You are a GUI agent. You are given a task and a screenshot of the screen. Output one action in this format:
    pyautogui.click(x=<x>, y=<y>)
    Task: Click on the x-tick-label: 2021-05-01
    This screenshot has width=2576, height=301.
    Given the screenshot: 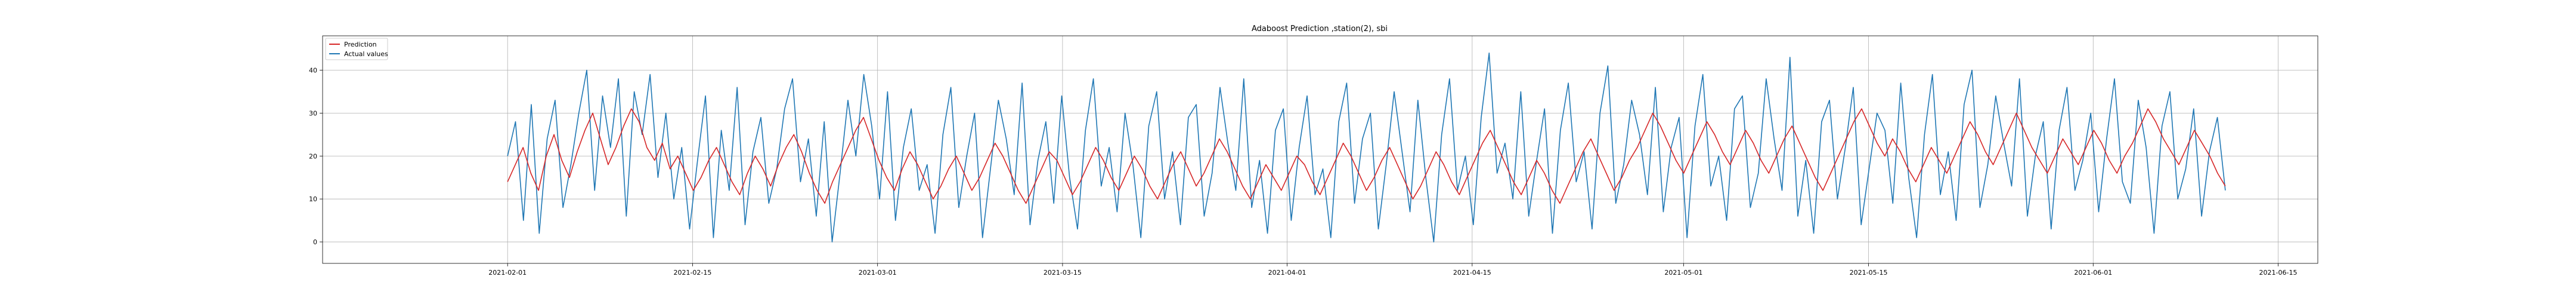 What is the action you would take?
    pyautogui.click(x=1683, y=273)
    